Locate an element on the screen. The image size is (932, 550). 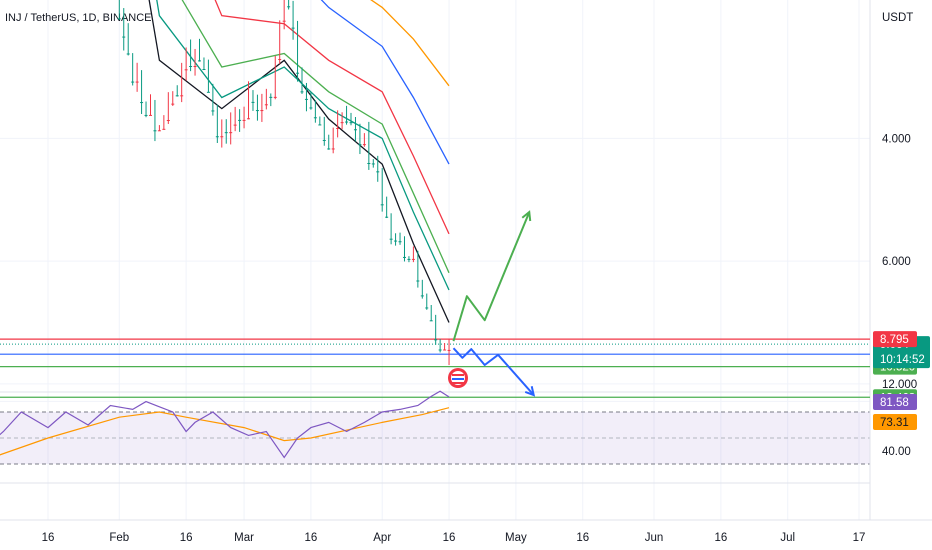
rsi-ma-value-label: 73.31 is located at coordinates (894, 423).